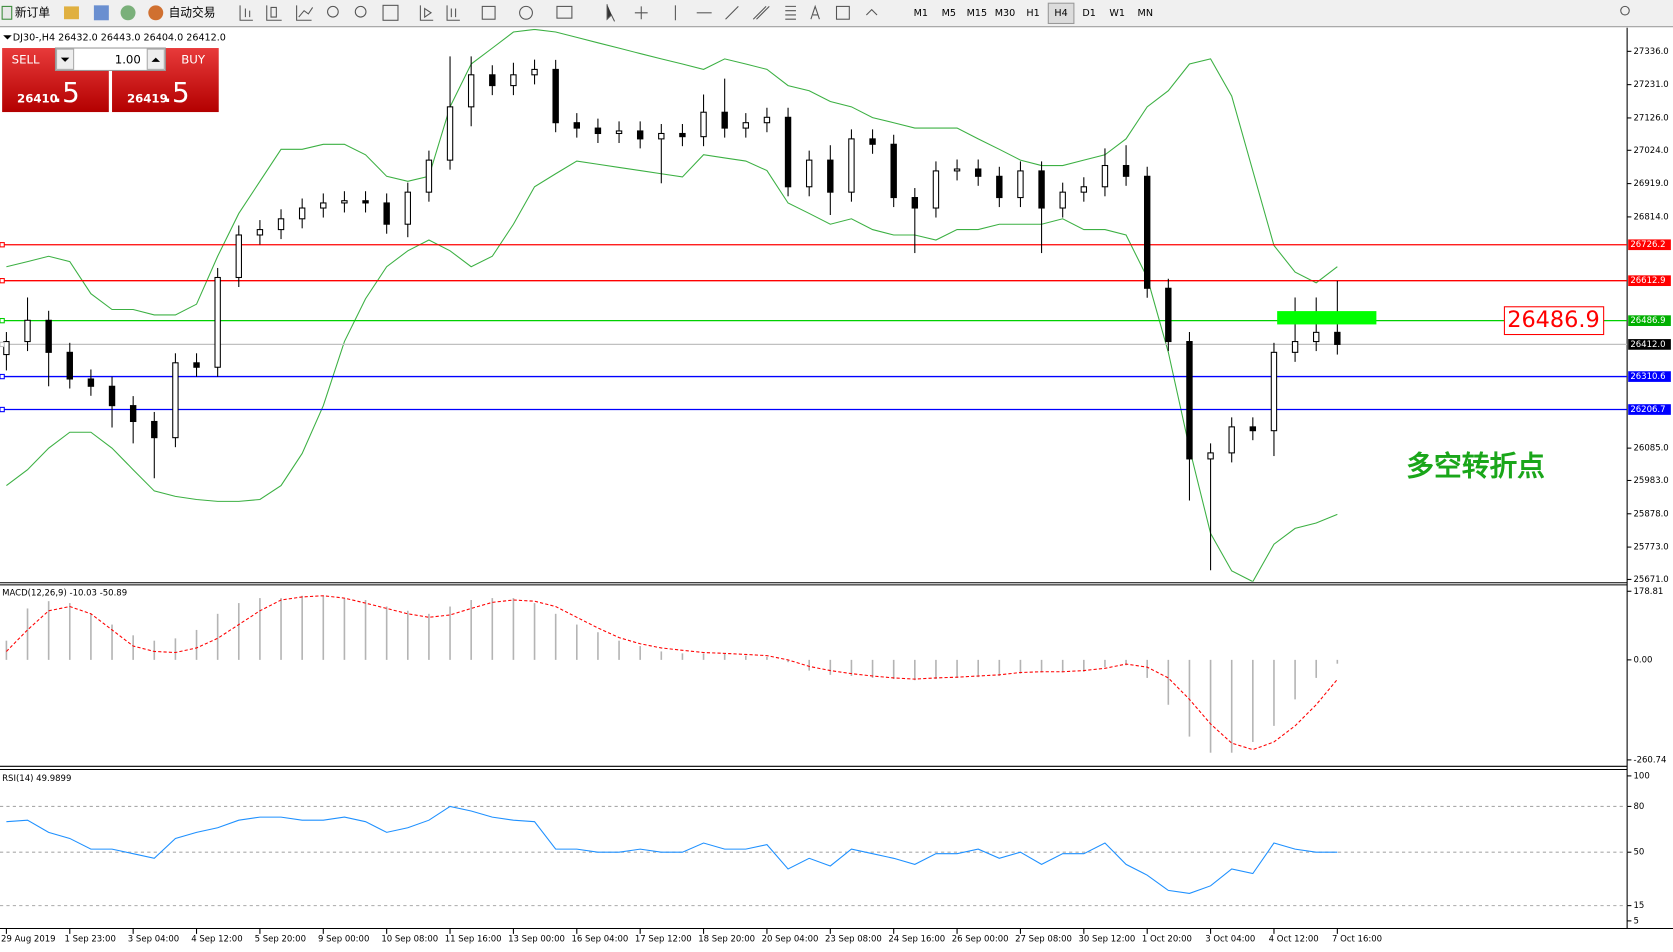  What do you see at coordinates (732, 13) in the screenshot?
I see `trendline-tool` at bounding box center [732, 13].